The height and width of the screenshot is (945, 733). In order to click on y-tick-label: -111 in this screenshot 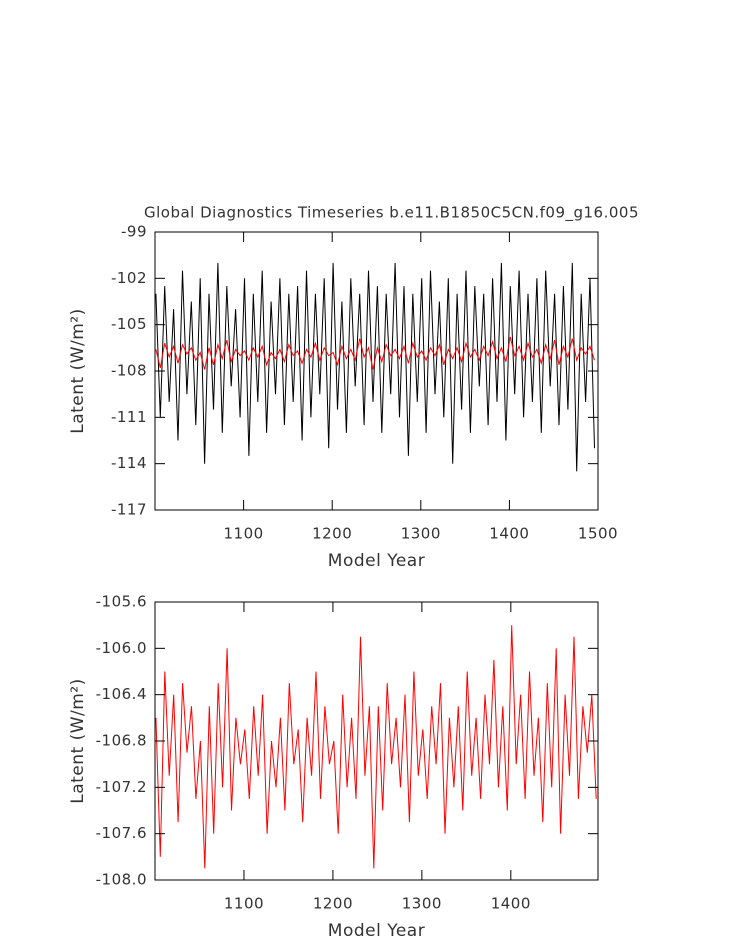, I will do `click(129, 417)`.